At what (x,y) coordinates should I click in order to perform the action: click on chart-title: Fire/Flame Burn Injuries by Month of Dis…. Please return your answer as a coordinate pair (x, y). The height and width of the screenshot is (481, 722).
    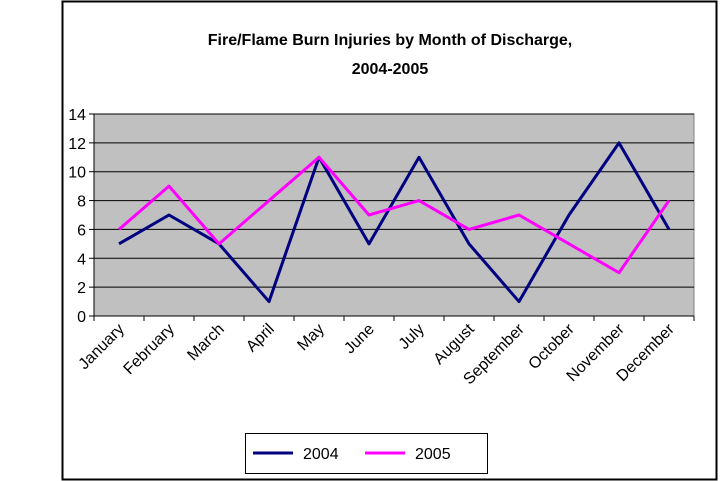
    Looking at the image, I should click on (390, 40).